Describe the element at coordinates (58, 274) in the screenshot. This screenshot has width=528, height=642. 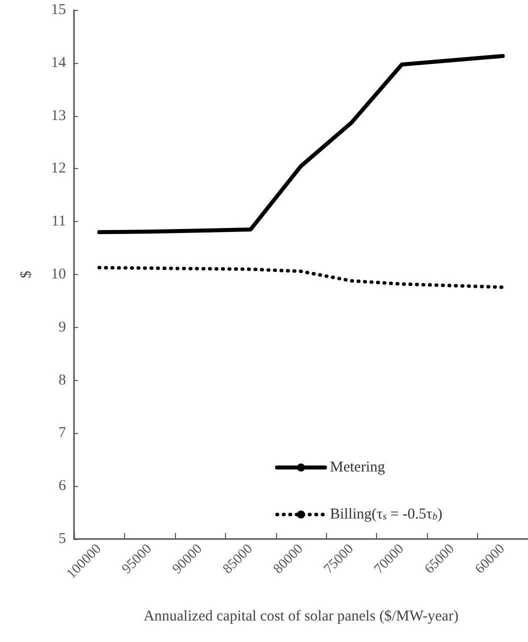
I see `y-tick-label: 10` at that location.